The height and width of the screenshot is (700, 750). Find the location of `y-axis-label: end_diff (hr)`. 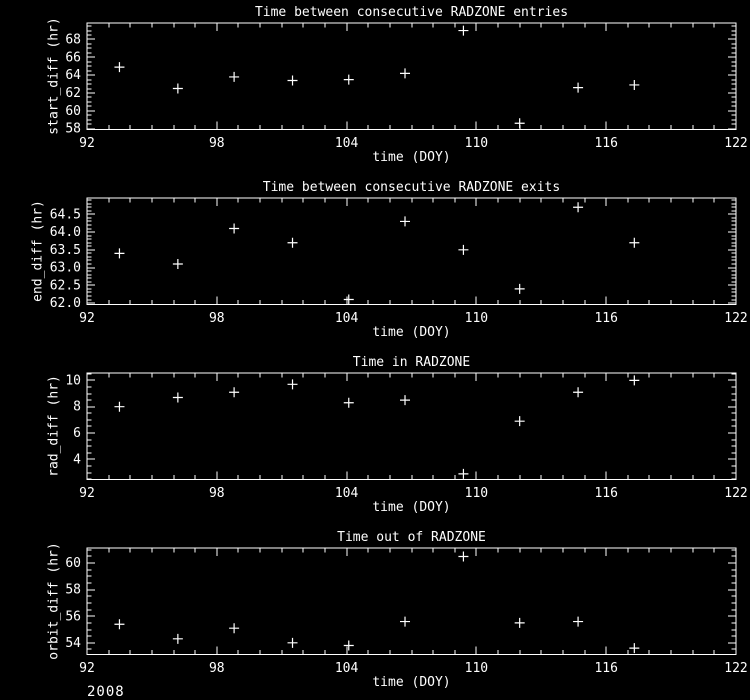

y-axis-label: end_diff (hr) is located at coordinates (38, 251).